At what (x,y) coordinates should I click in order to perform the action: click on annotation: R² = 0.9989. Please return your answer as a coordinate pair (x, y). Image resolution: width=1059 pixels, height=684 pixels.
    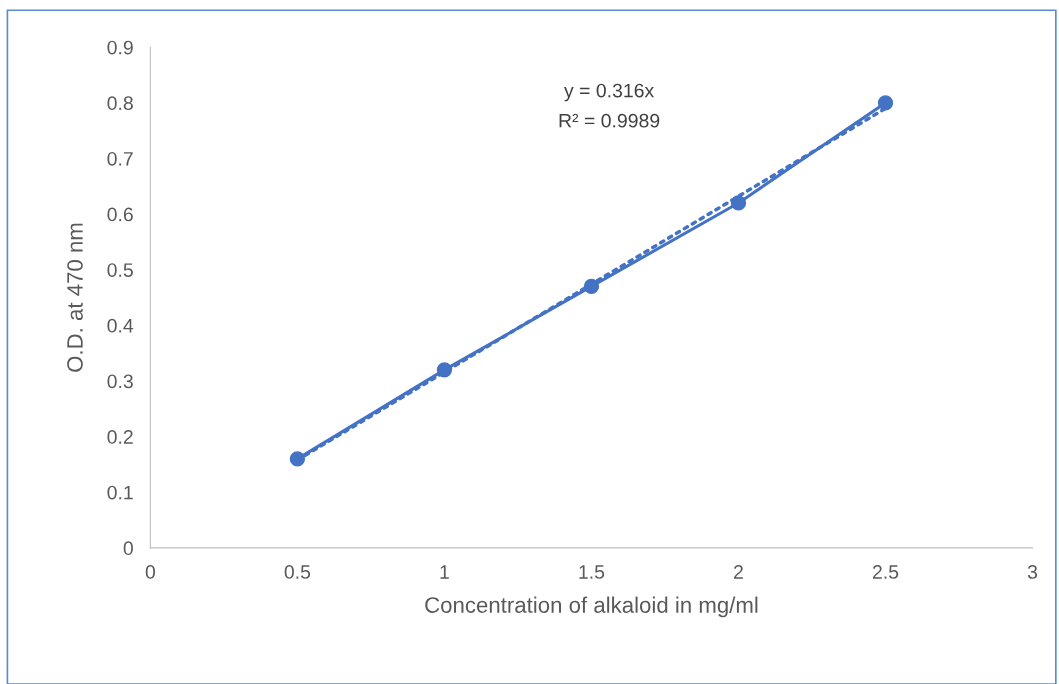
    Looking at the image, I should click on (609, 120).